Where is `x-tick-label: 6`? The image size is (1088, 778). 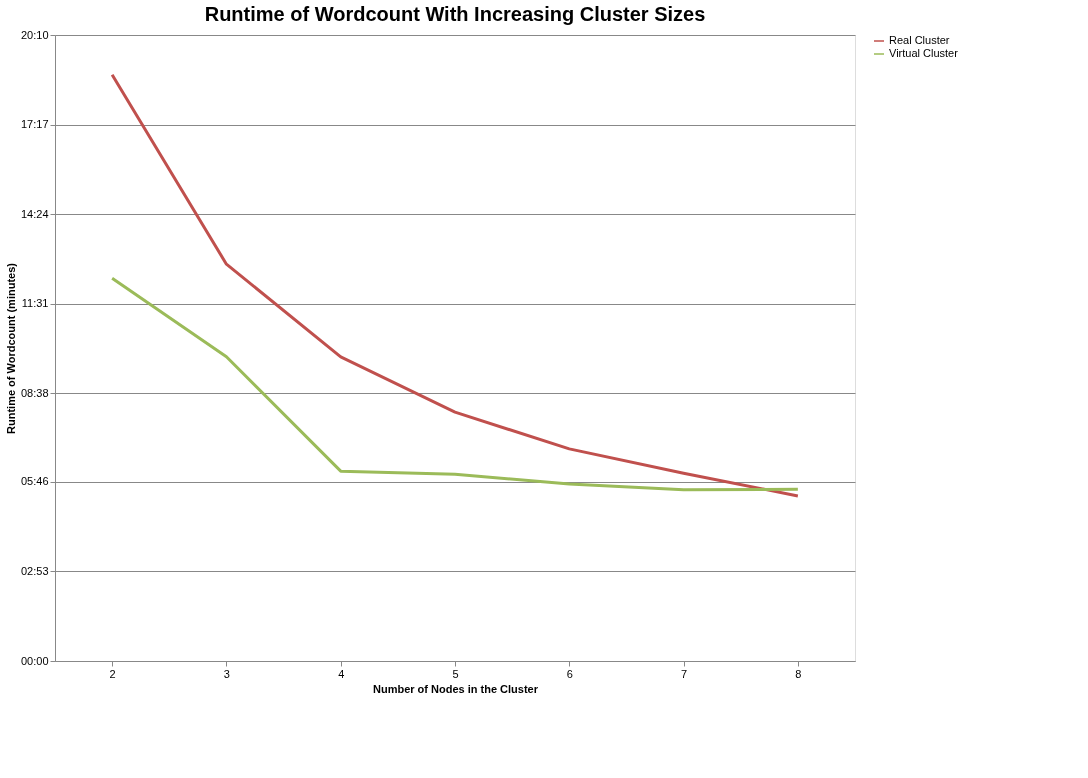 x-tick-label: 6 is located at coordinates (569, 673).